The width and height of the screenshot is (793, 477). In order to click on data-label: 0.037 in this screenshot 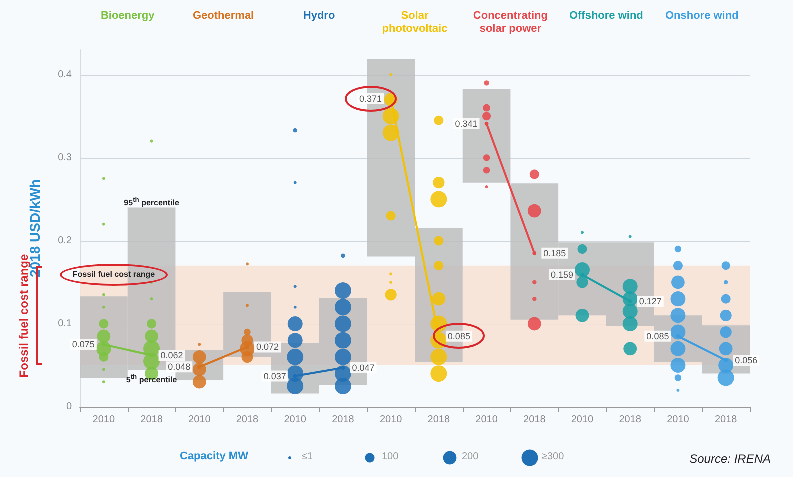, I will do `click(275, 376)`.